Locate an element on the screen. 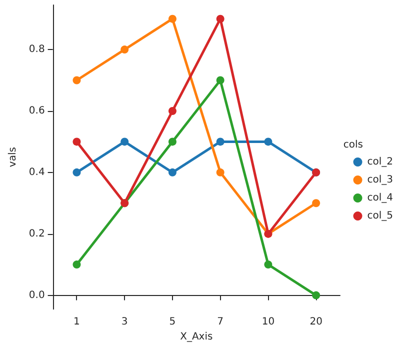 The image size is (406, 347). y-tick-label: 0.4 is located at coordinates (36, 172).